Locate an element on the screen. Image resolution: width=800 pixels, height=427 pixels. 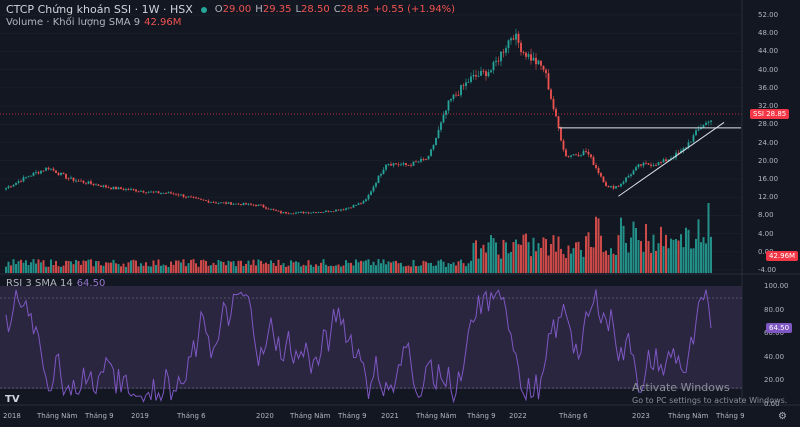
last-price-badge: 28.85 is located at coordinates (776, 114).